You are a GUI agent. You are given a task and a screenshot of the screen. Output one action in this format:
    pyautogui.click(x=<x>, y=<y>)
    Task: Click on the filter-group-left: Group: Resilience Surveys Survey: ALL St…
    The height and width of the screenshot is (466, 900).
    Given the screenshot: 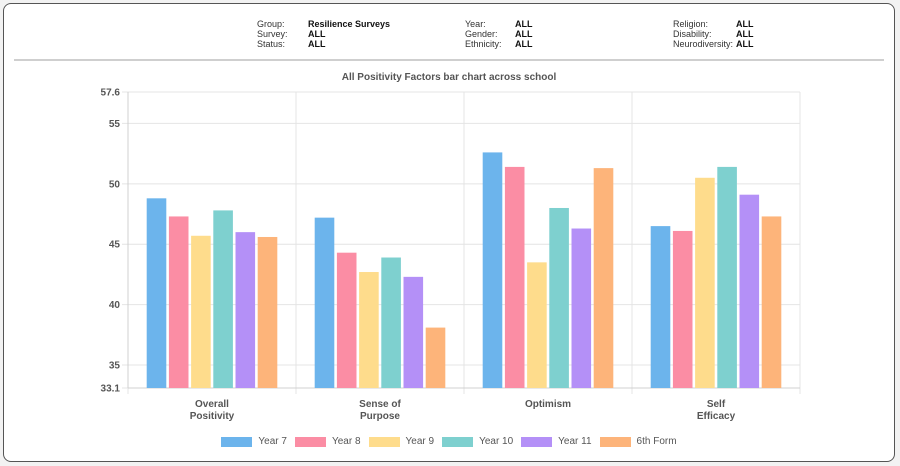 What is the action you would take?
    pyautogui.click(x=357, y=34)
    